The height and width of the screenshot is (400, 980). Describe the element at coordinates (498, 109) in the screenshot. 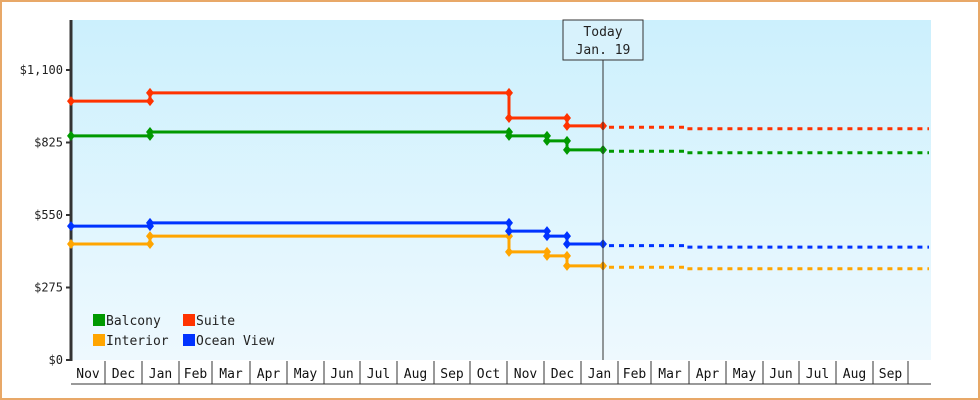

I see `series-suite` at that location.